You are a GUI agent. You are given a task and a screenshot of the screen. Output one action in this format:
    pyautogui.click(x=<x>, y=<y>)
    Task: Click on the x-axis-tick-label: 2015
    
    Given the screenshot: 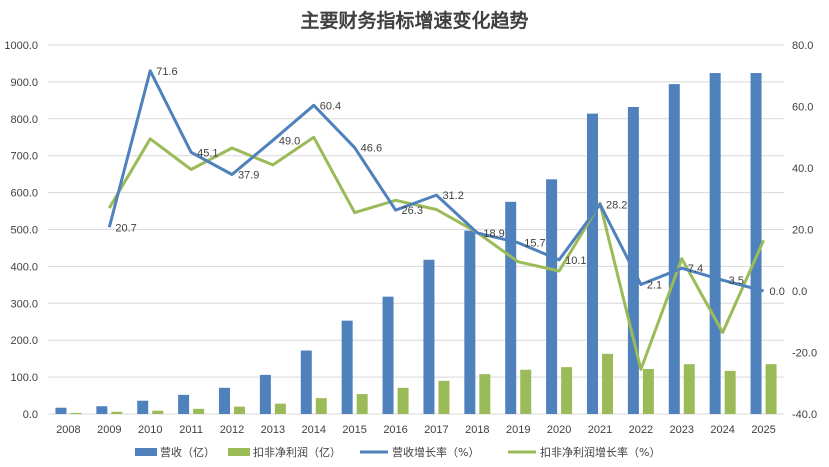 What is the action you would take?
    pyautogui.click(x=354, y=430)
    